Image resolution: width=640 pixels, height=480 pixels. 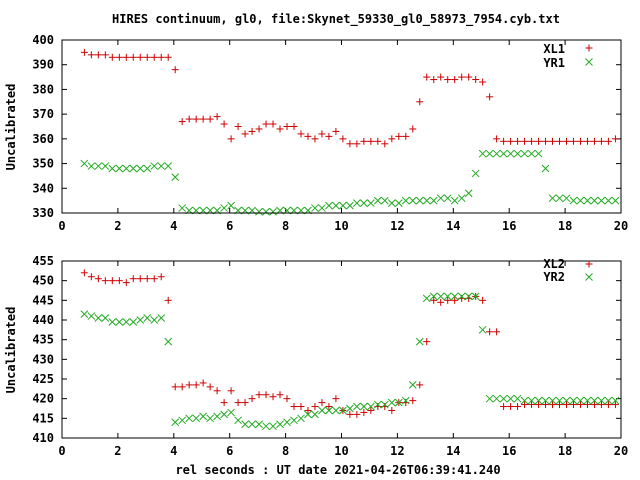 What do you see at coordinates (43, 89) in the screenshot?
I see `y-tick-label: 380` at bounding box center [43, 89].